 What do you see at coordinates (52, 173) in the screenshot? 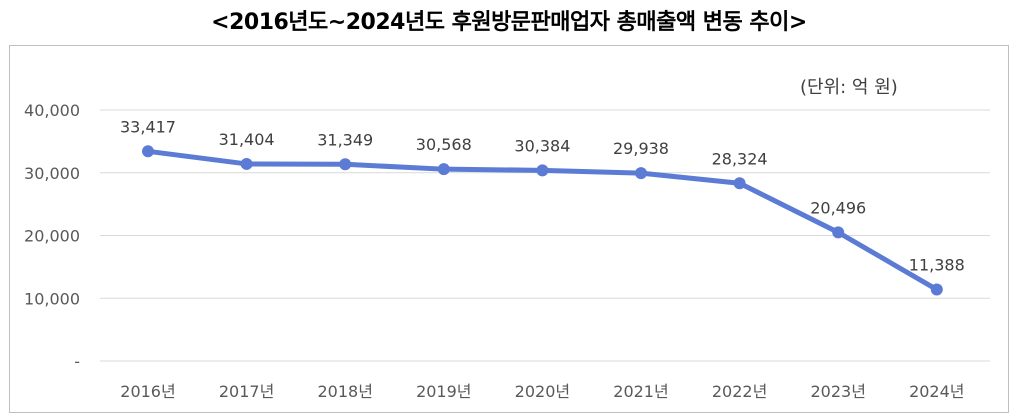
I see `y-tick-label: 30,000` at bounding box center [52, 173].